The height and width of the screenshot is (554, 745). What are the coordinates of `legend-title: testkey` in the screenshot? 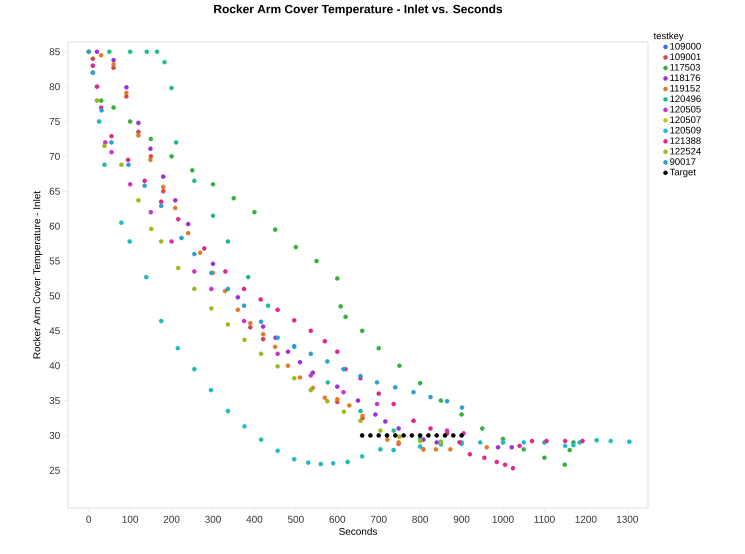 It's located at (669, 37).